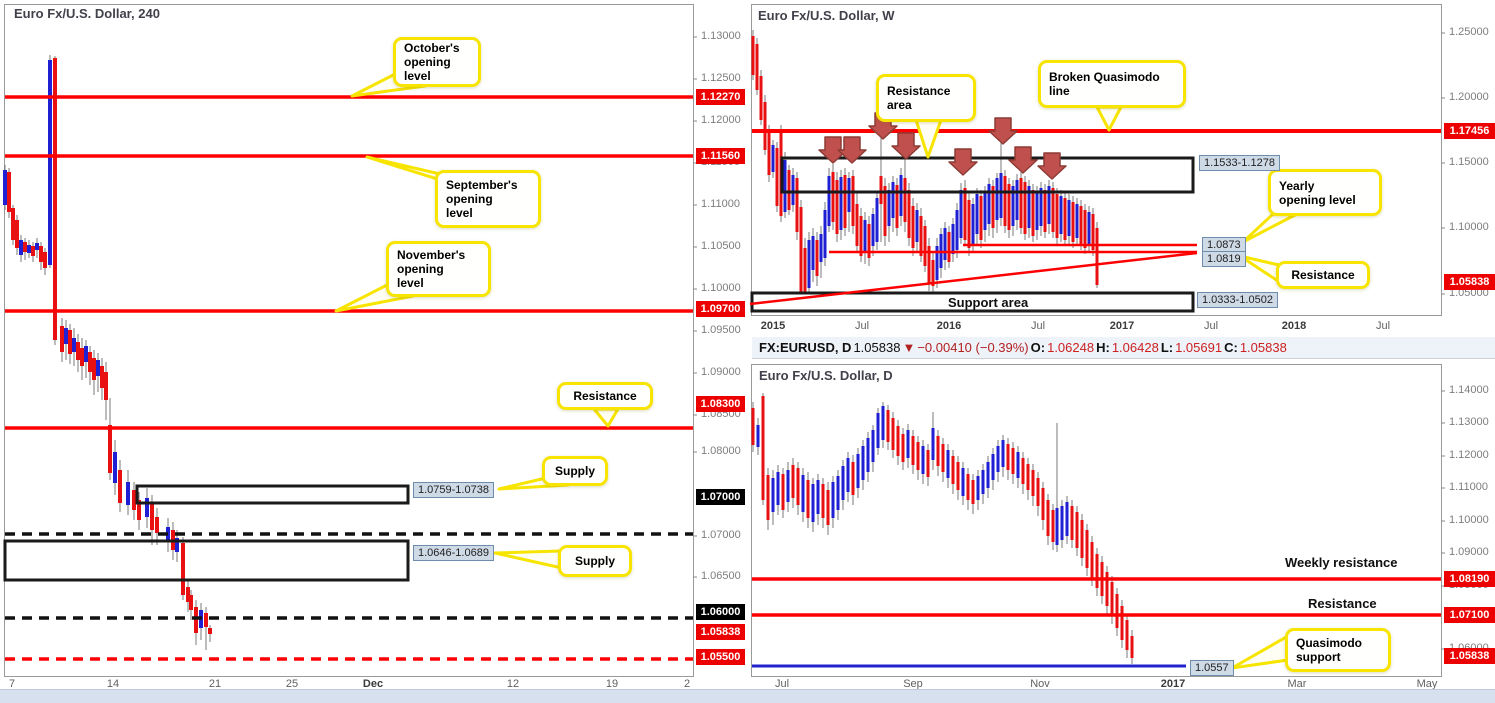  What do you see at coordinates (488, 199) in the screenshot?
I see `september-opening-callout: September's opening level` at bounding box center [488, 199].